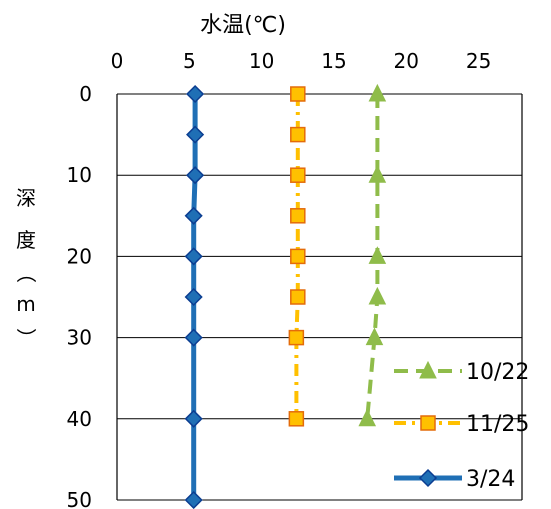  I want to click on legend: 10/22 11/25 3/24, so click(461, 426).